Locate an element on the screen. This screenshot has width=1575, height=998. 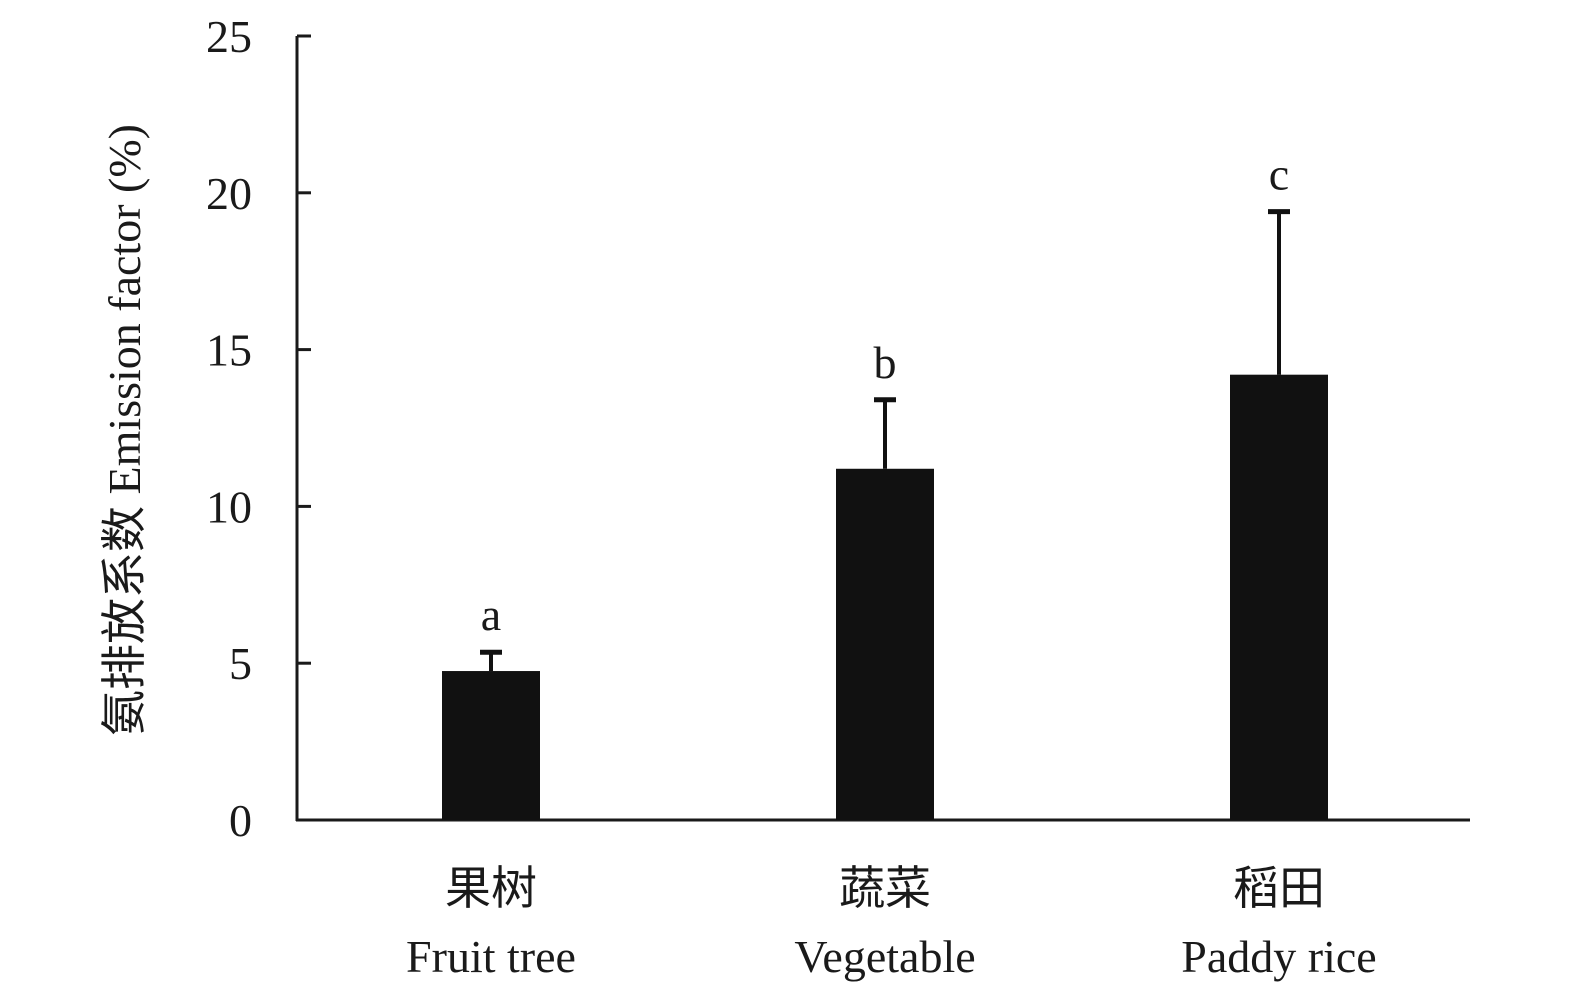
category-label-en-1: Fruit tree is located at coordinates (491, 956).